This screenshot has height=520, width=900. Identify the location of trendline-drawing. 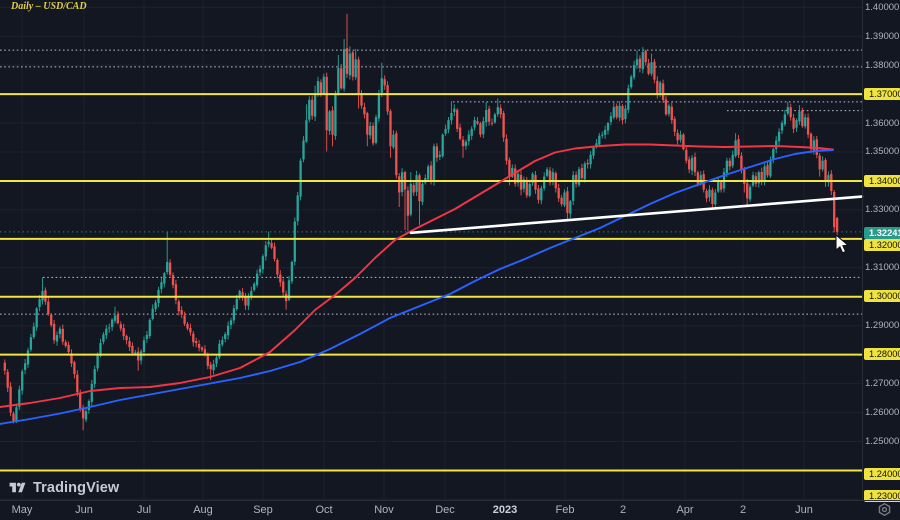
(636, 215).